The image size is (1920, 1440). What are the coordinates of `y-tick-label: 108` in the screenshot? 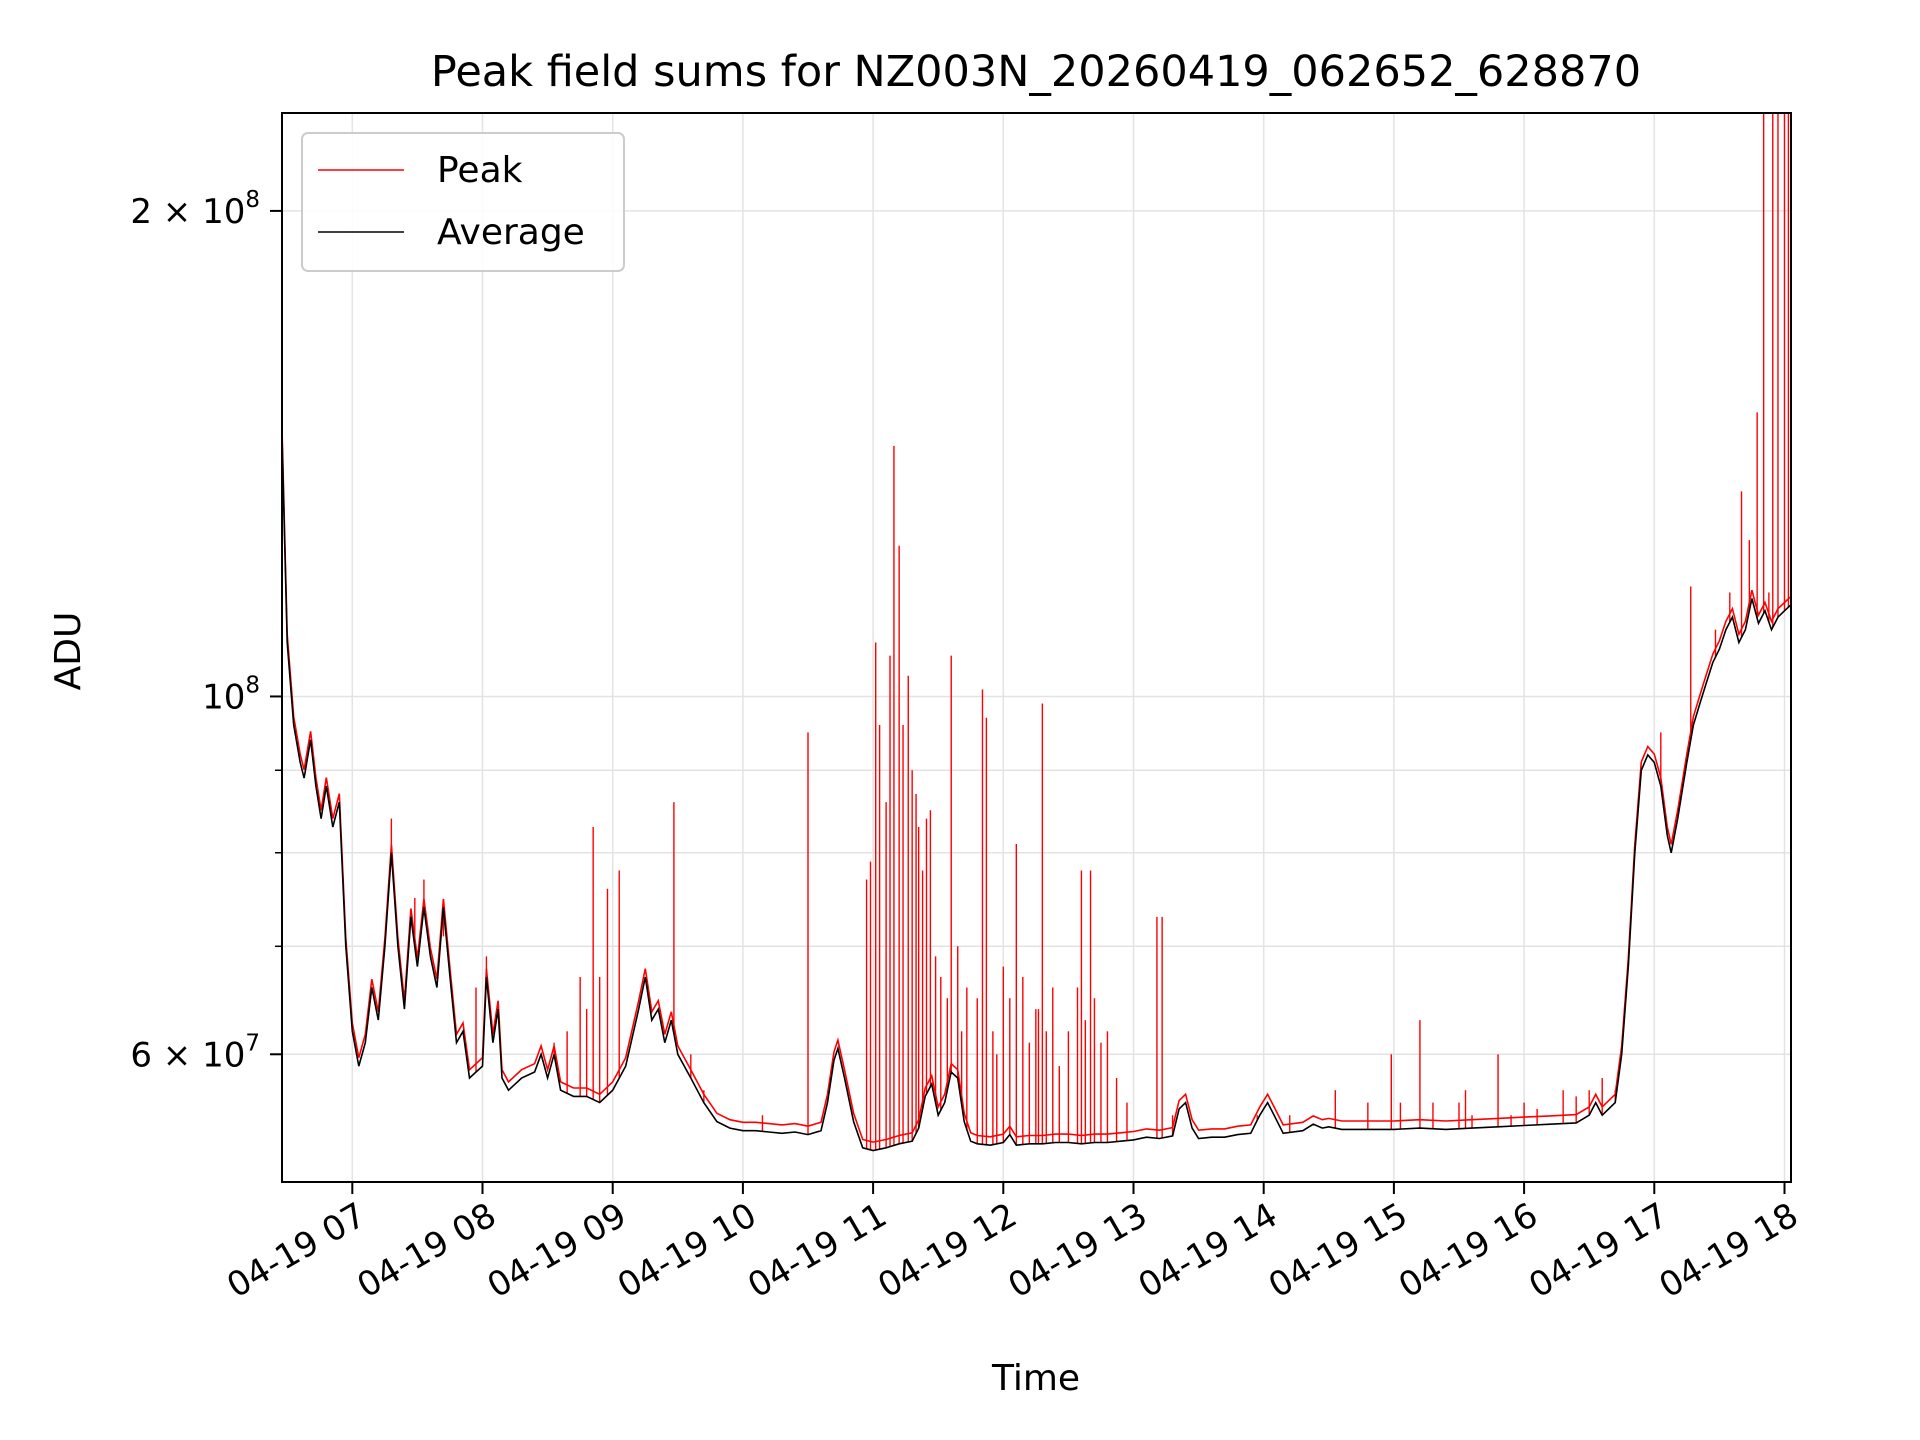 It's located at (231, 694).